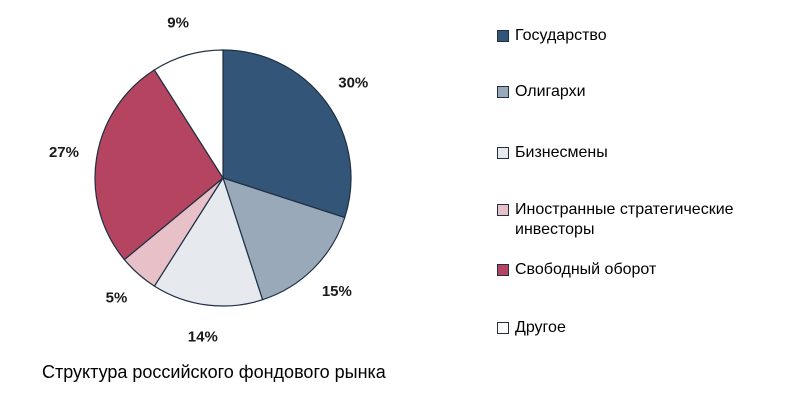 Image resolution: width=802 pixels, height=411 pixels. Describe the element at coordinates (561, 152) in the screenshot. I see `legend-label-biznesmeny: Бизнесмены` at that location.